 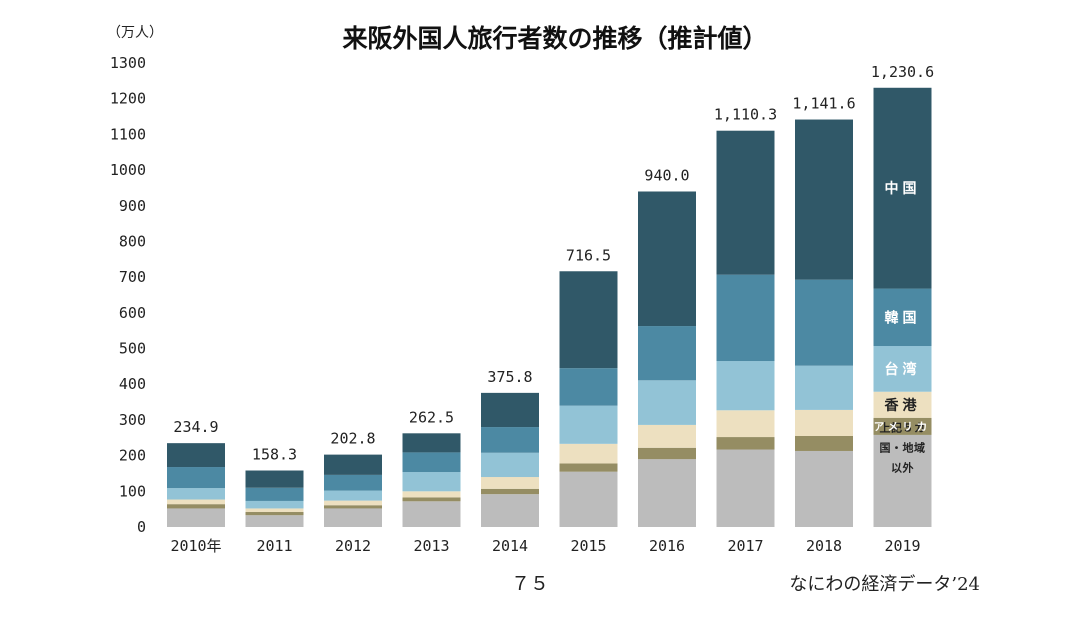 I want to click on series-label: 中国, so click(x=903, y=188).